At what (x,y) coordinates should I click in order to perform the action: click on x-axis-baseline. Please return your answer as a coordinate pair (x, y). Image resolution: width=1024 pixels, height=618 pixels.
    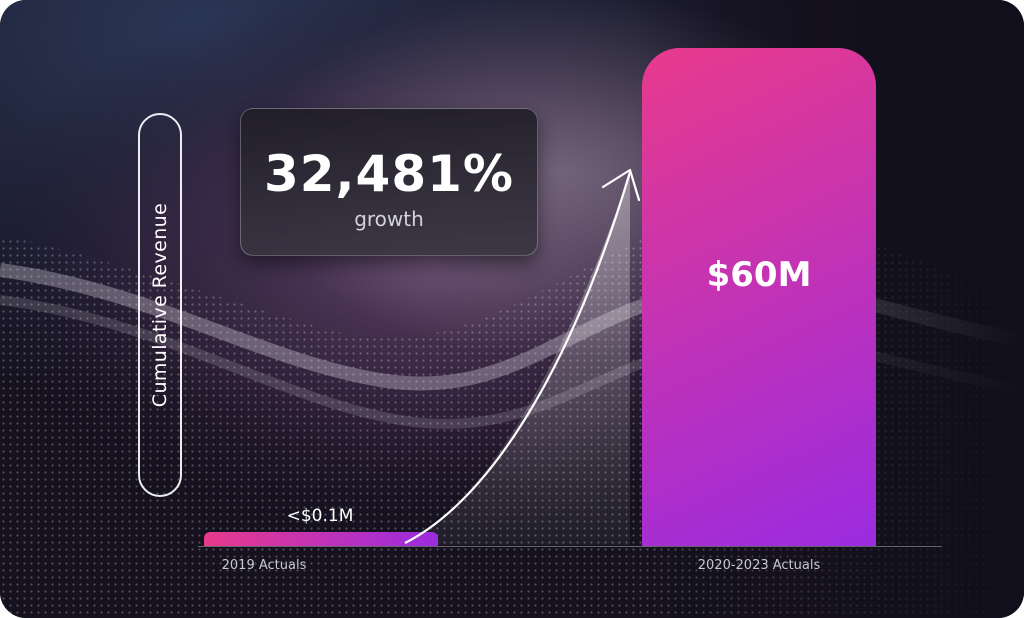
    Looking at the image, I should click on (570, 546).